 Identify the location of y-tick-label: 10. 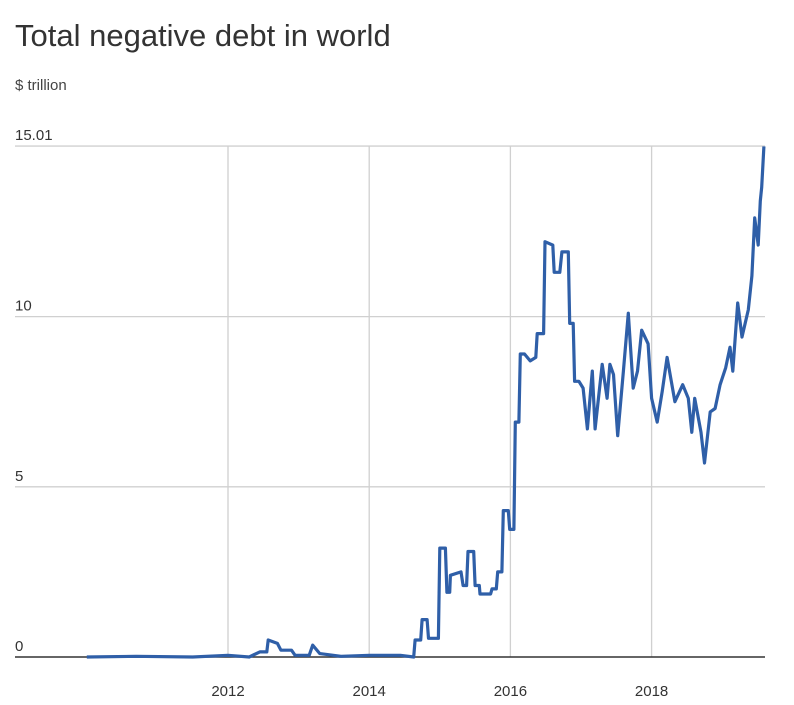
(23, 306).